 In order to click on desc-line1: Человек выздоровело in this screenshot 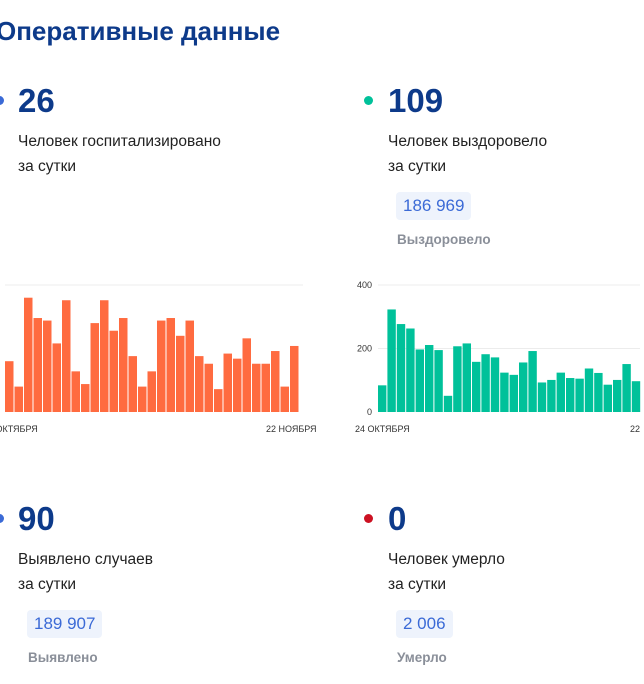, I will do `click(468, 141)`.